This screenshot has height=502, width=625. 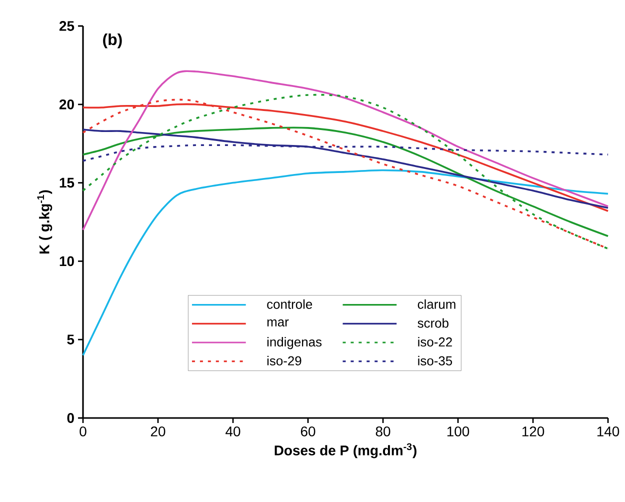 What do you see at coordinates (608, 431) in the screenshot?
I see `x-tick-label: 140` at bounding box center [608, 431].